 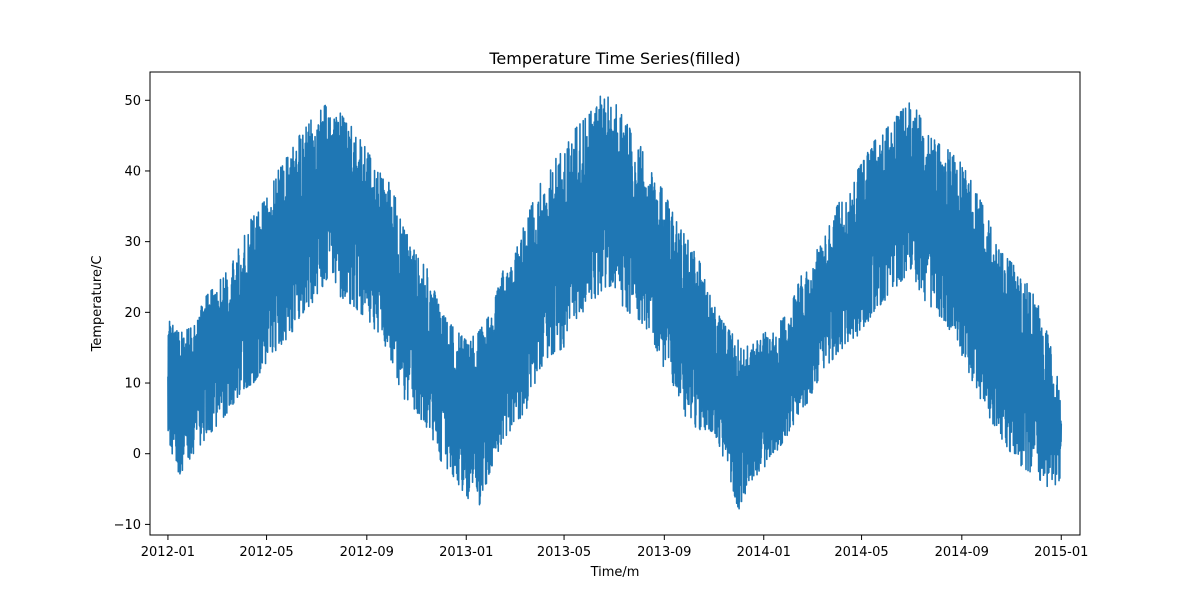 I want to click on y-tick-label: 50, so click(x=132, y=101).